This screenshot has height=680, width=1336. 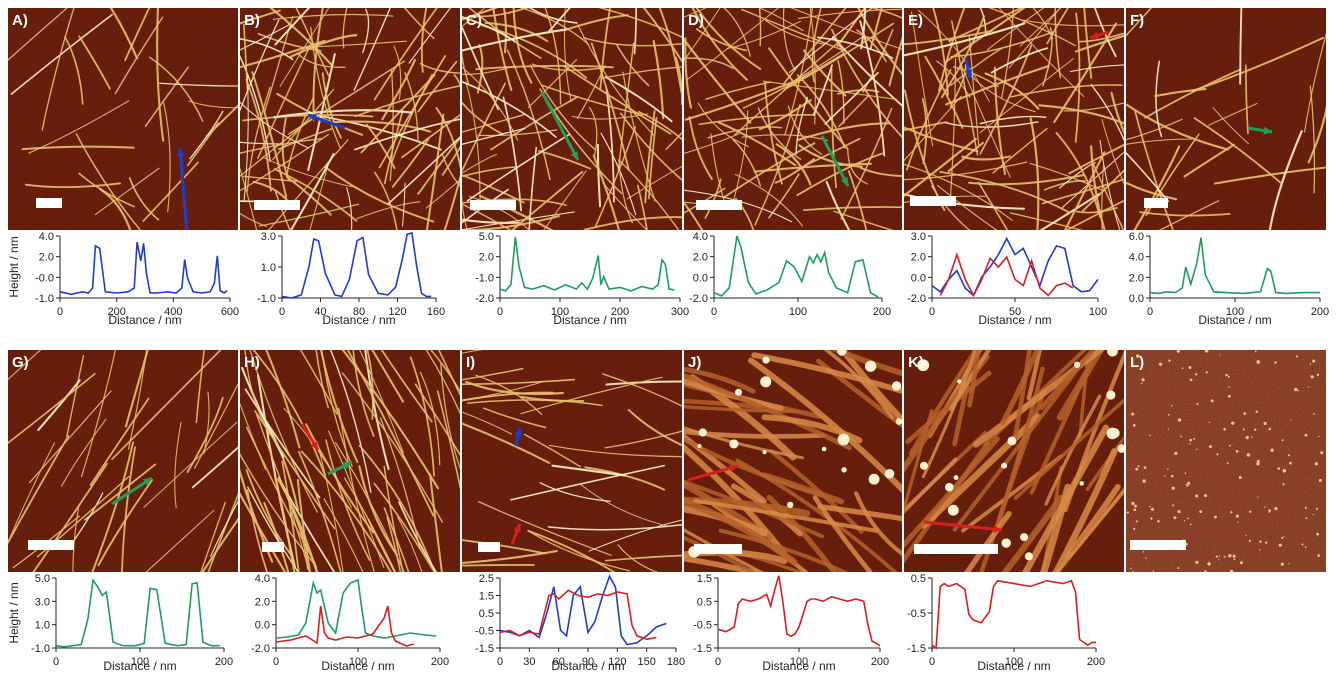 What do you see at coordinates (572, 461) in the screenshot?
I see `afm-image-i: I)` at bounding box center [572, 461].